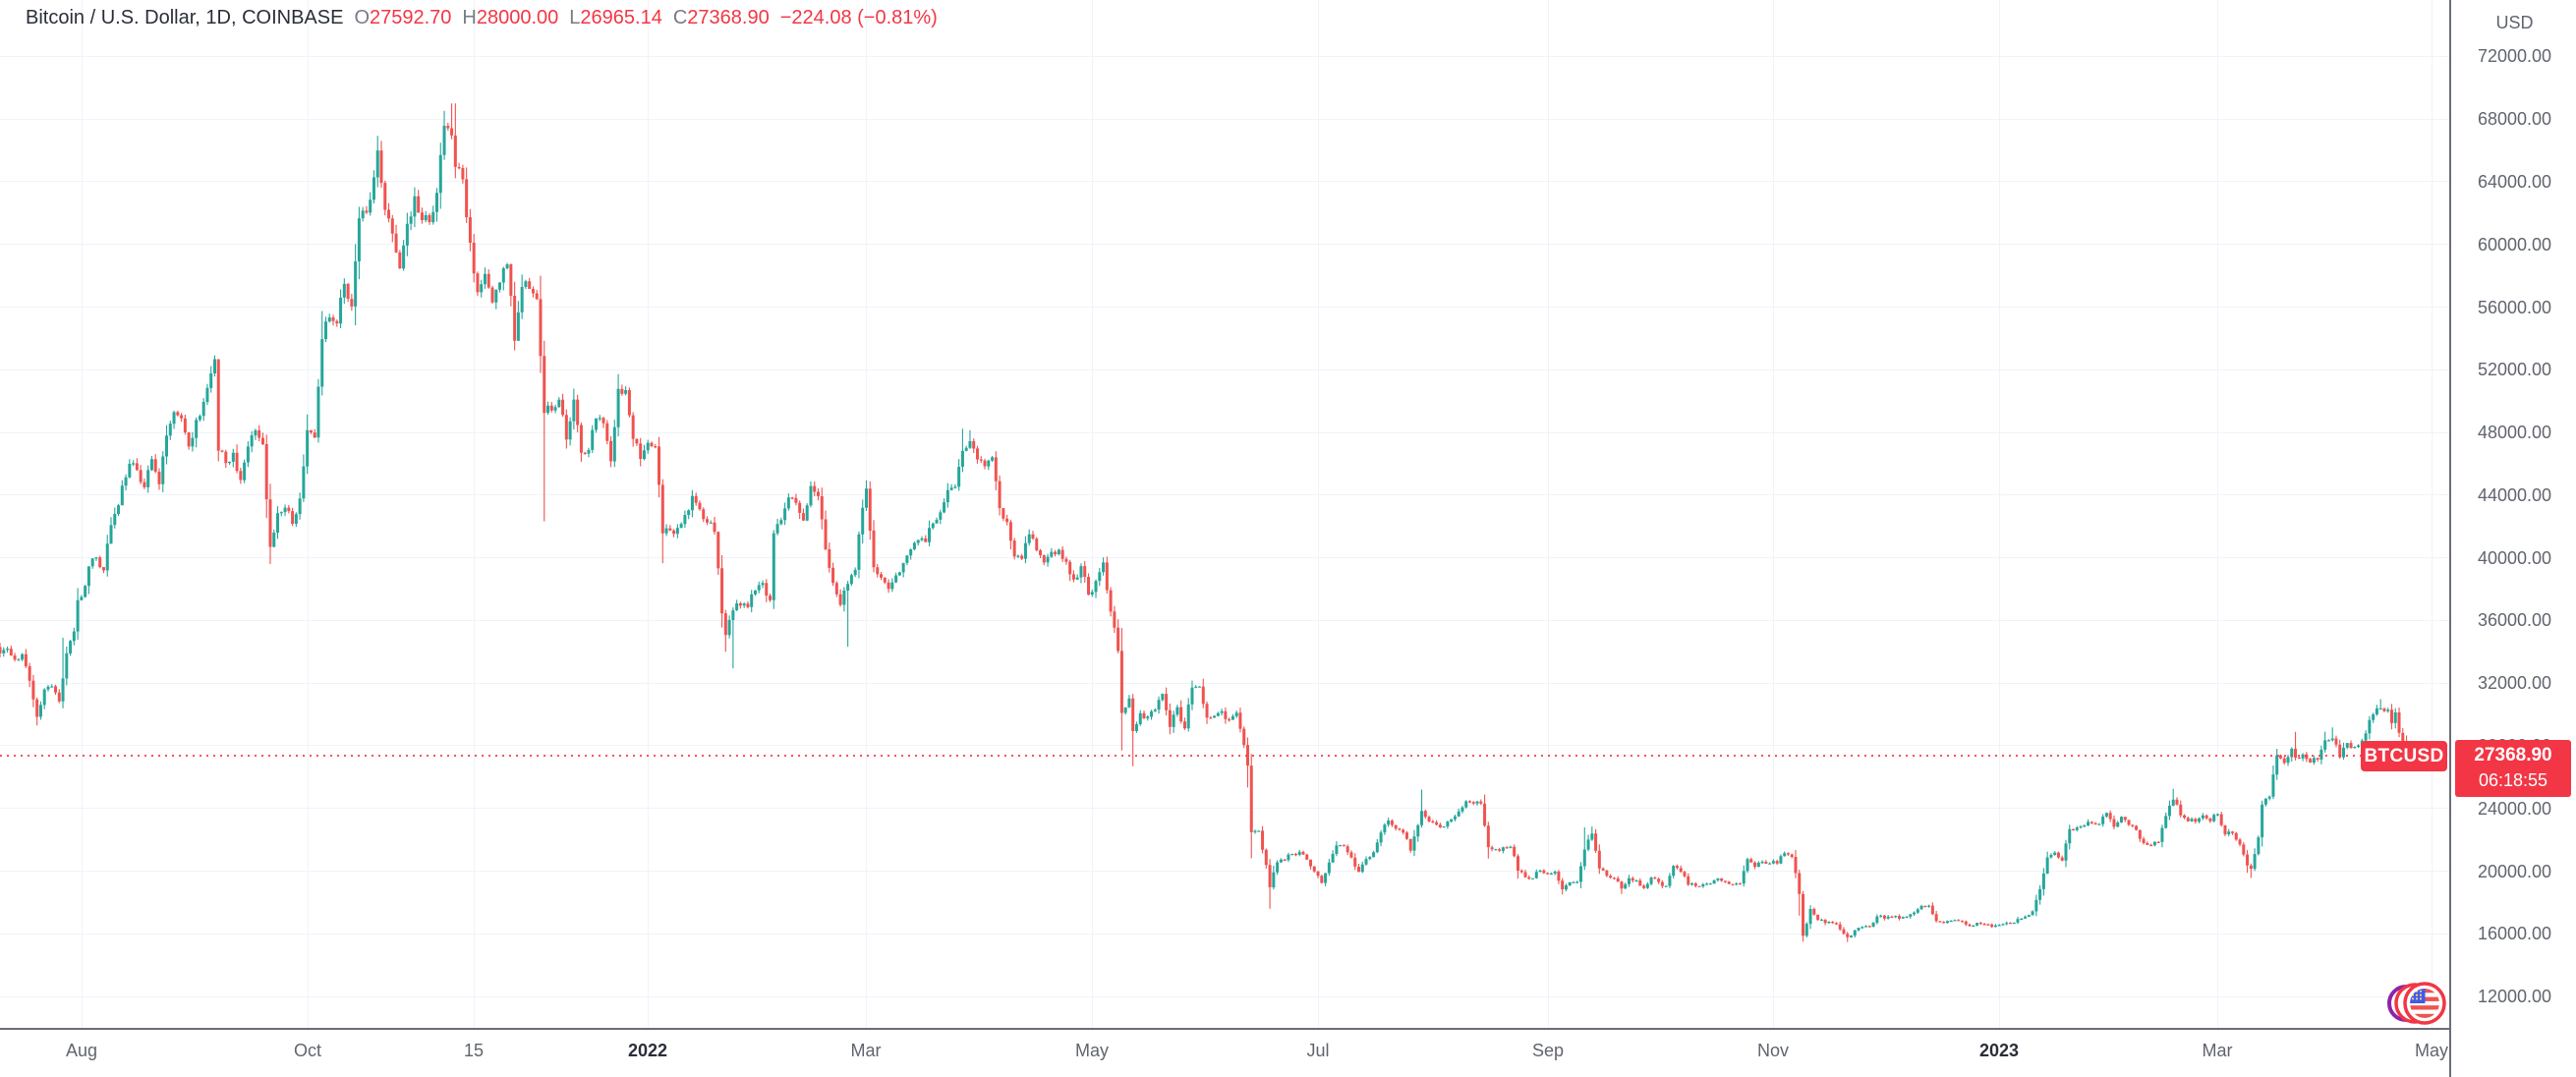  I want to click on time-tick: 2023, so click(1999, 1051).